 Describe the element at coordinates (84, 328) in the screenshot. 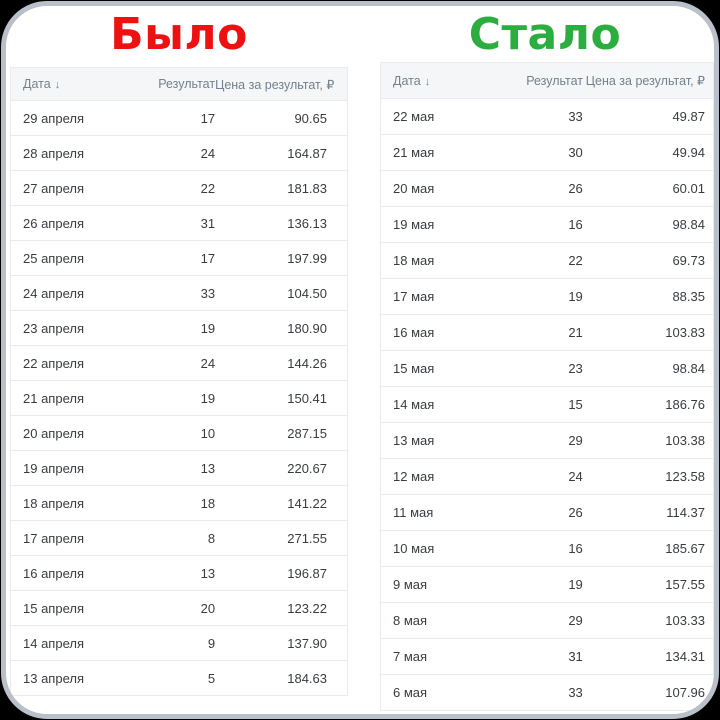

I see `date-cell: 23 апреля` at that location.